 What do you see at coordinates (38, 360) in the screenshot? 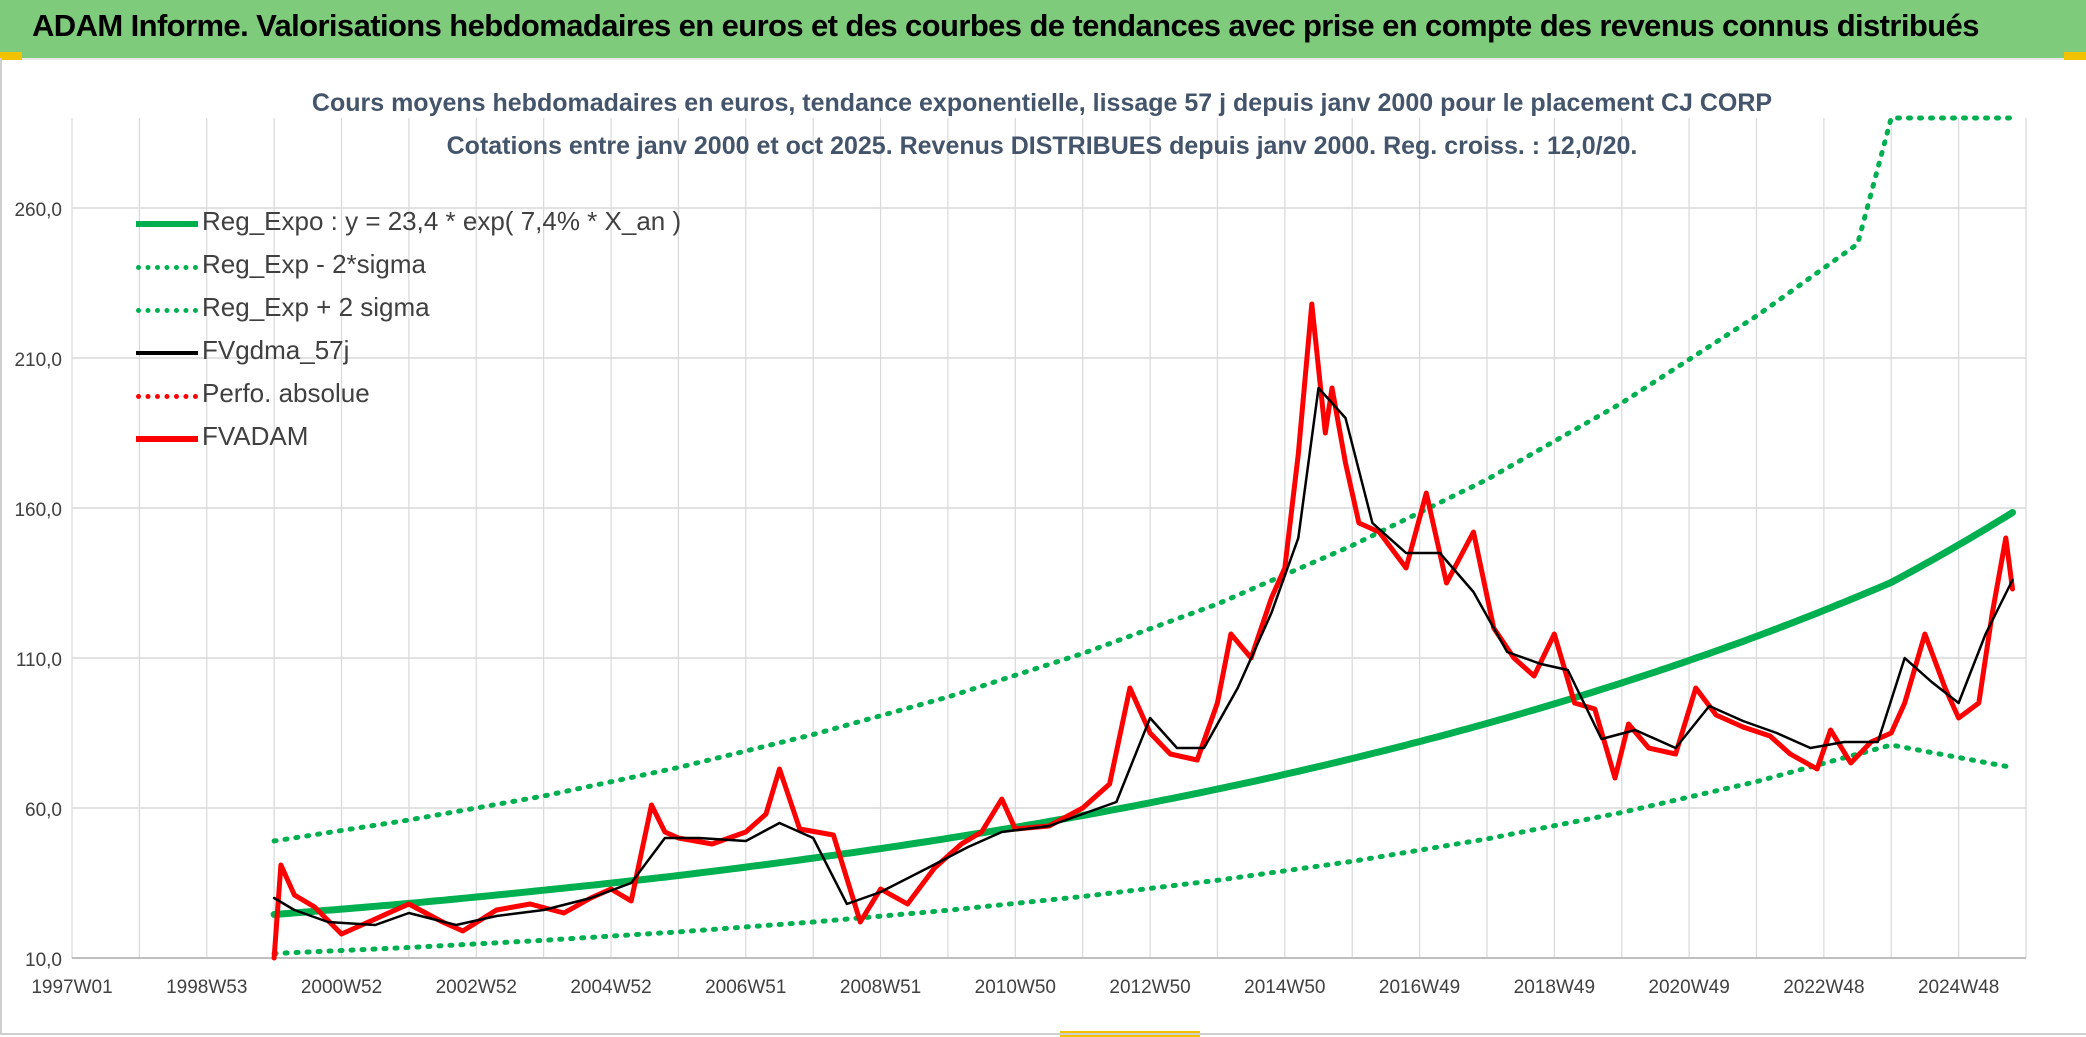
I see `y-tick-label: 210,0` at bounding box center [38, 360].